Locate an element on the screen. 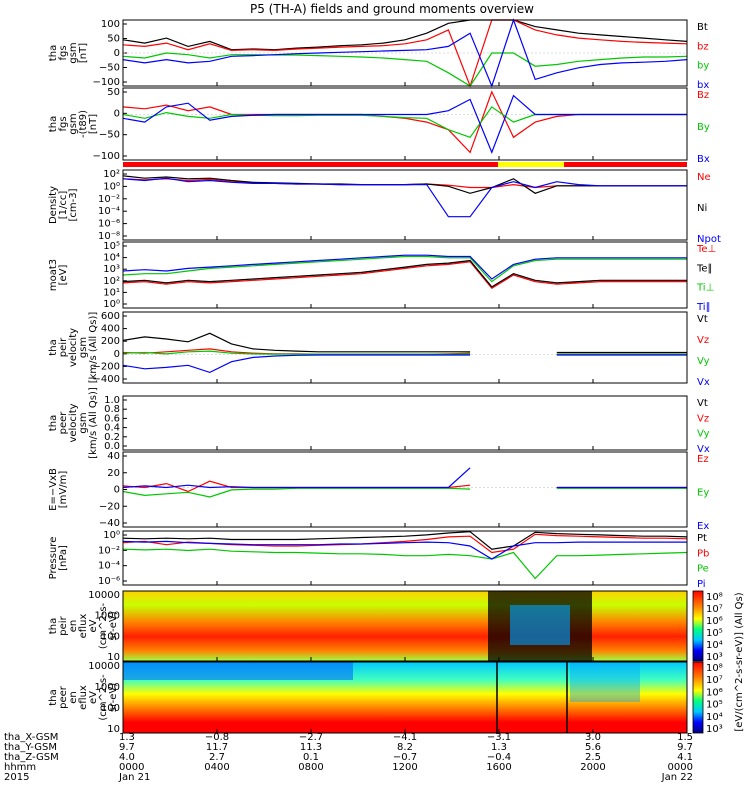 This screenshot has height=800, width=750. series-Ti⊥ is located at coordinates (404, 269).